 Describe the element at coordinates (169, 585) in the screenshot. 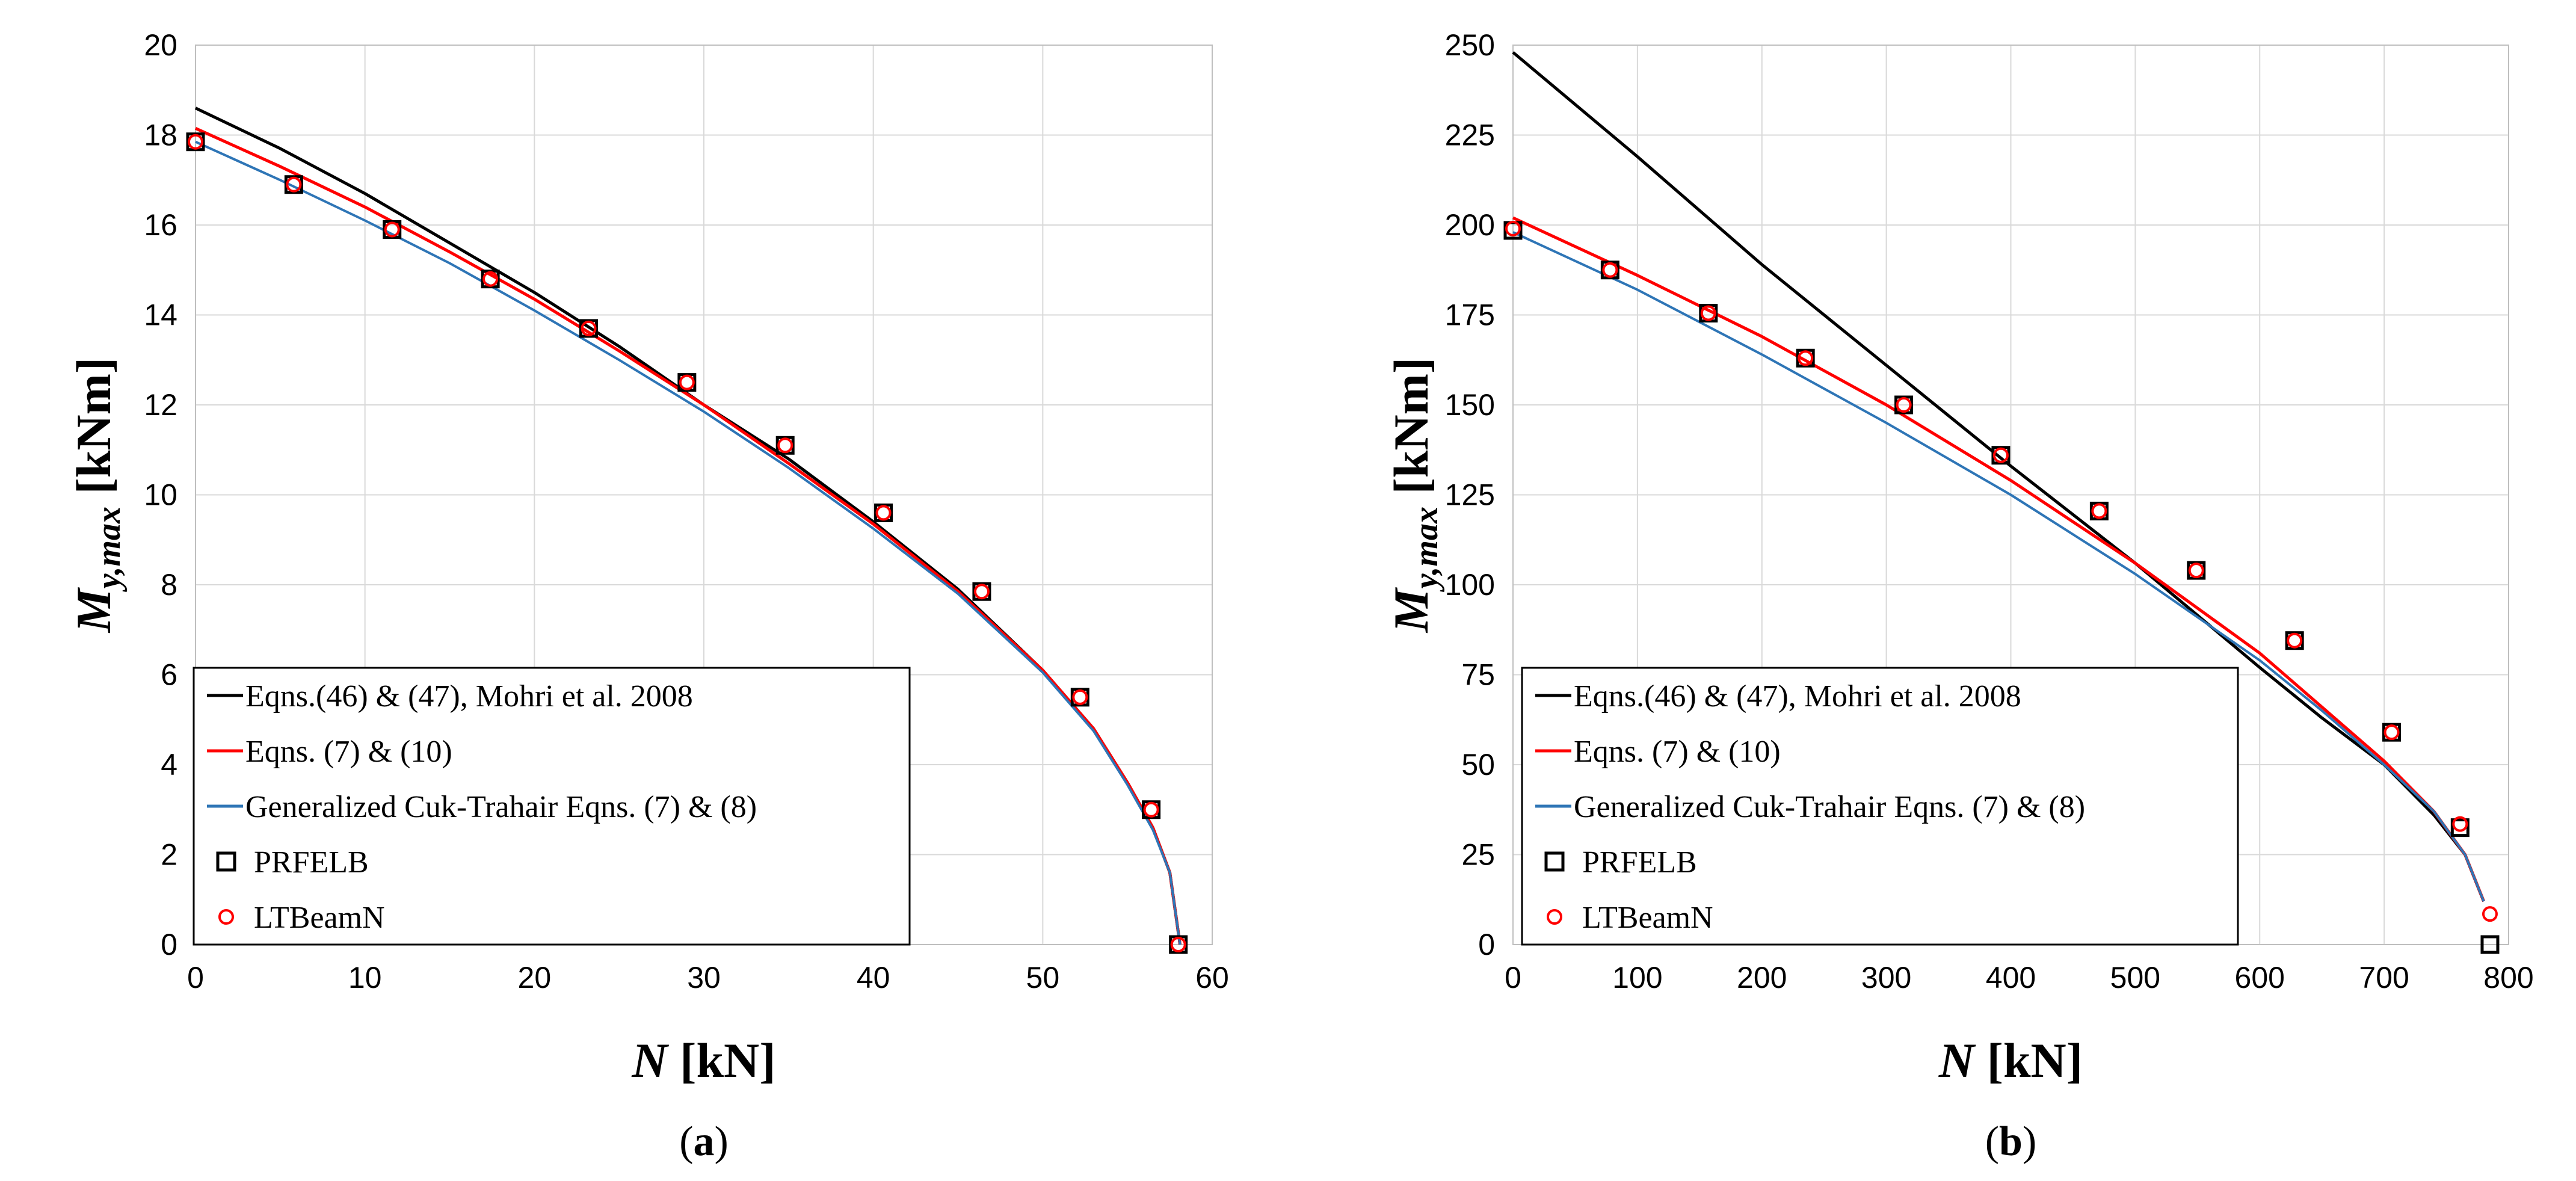

I see `chart-a-ytick-4: 8` at that location.